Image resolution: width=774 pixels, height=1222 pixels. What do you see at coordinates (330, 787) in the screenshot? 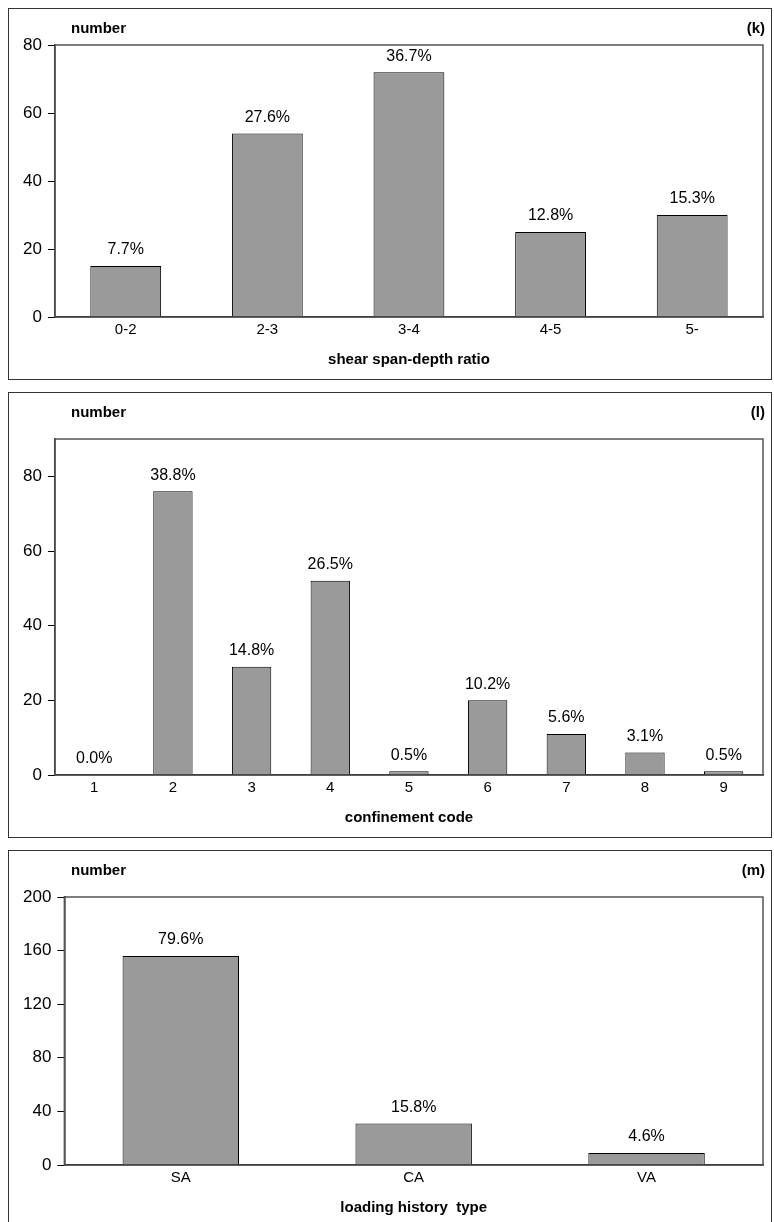
I see `x-tick-label: 4` at bounding box center [330, 787].